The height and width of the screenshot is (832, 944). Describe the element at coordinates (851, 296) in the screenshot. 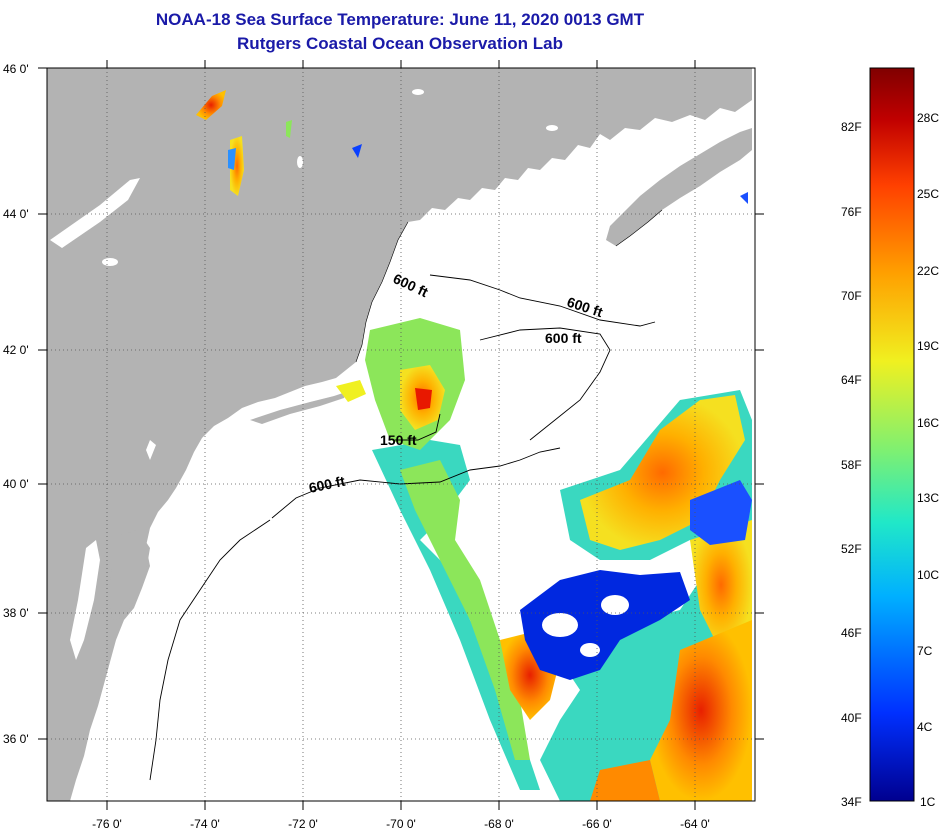

I see `scale-f-70: 70F` at that location.